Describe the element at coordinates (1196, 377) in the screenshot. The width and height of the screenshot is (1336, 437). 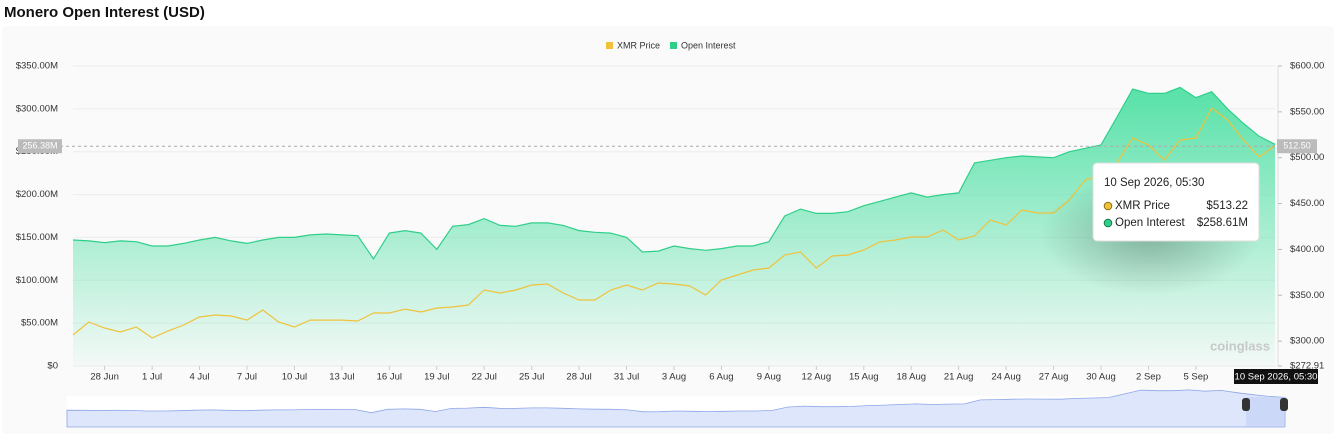
I see `x-tick-label: 5 Sep` at that location.